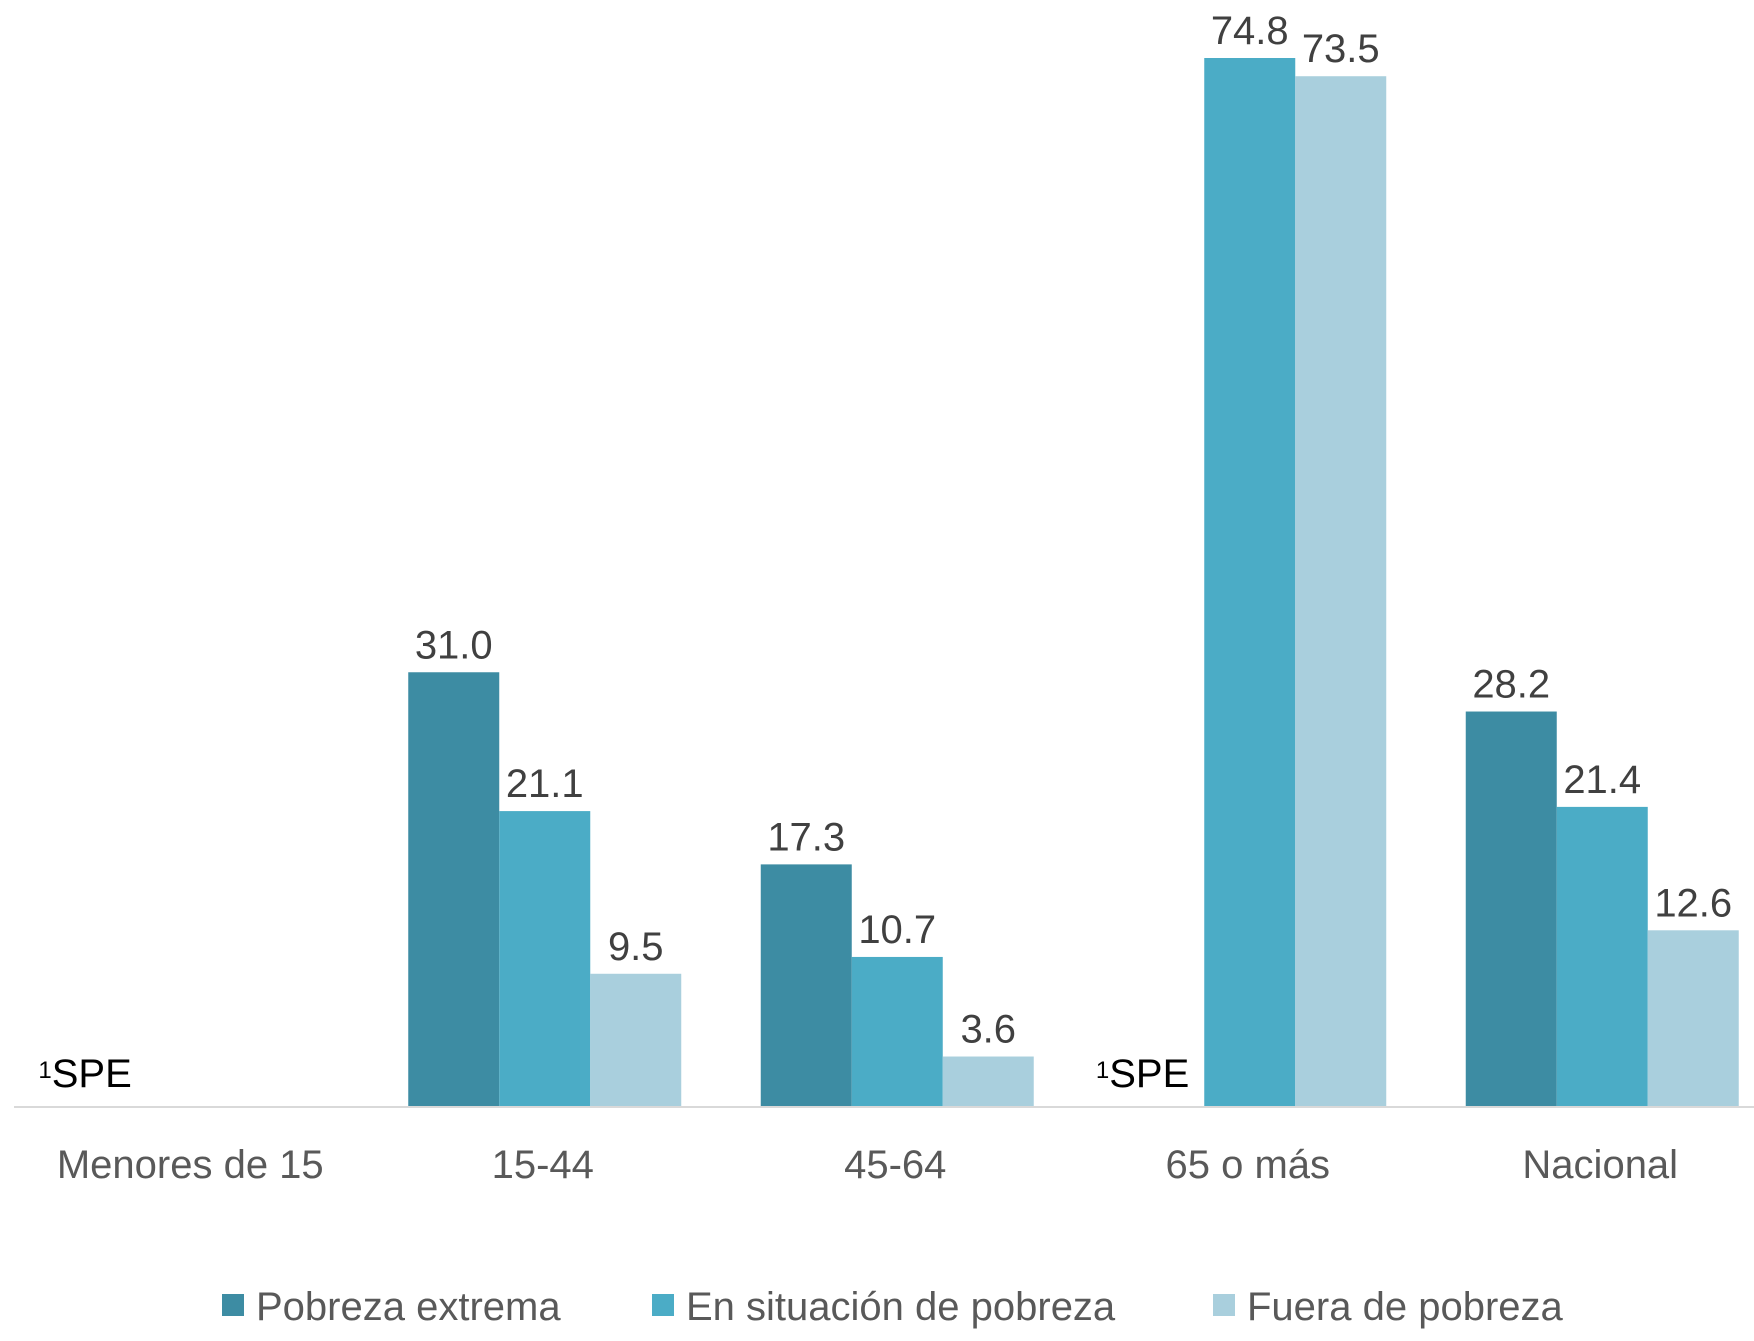 This screenshot has width=1754, height=1341. I want to click on legend-label-1: En situación de pobreza, so click(901, 1307).